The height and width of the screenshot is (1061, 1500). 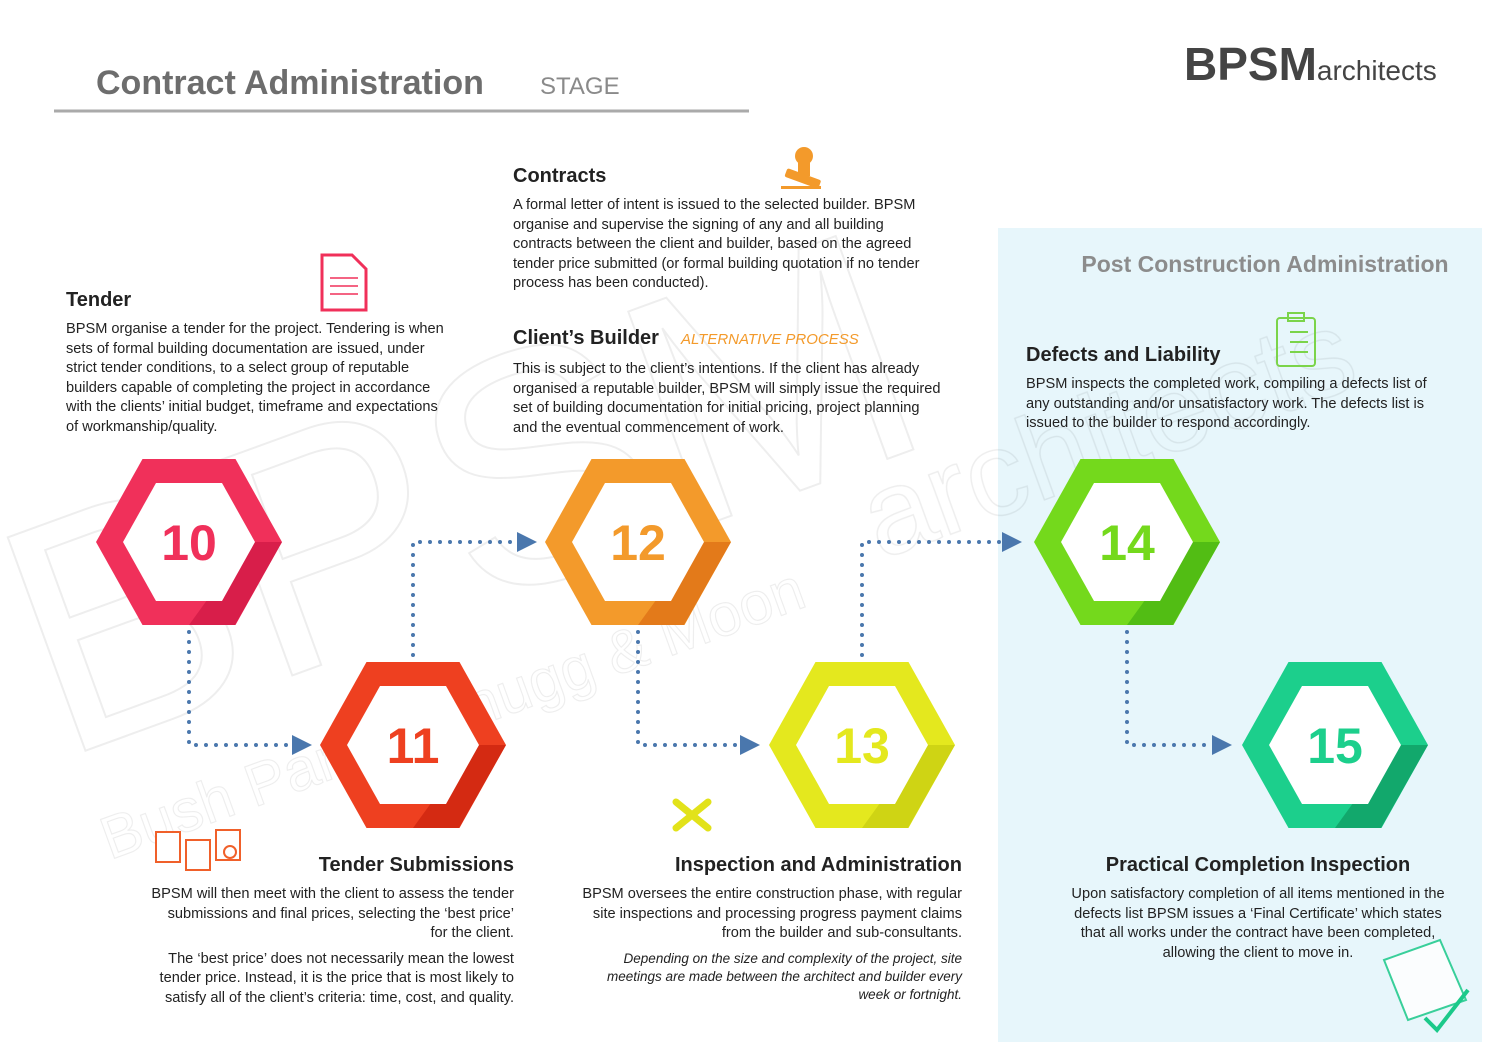 What do you see at coordinates (692, 815) in the screenshot?
I see `inspection-icon` at bounding box center [692, 815].